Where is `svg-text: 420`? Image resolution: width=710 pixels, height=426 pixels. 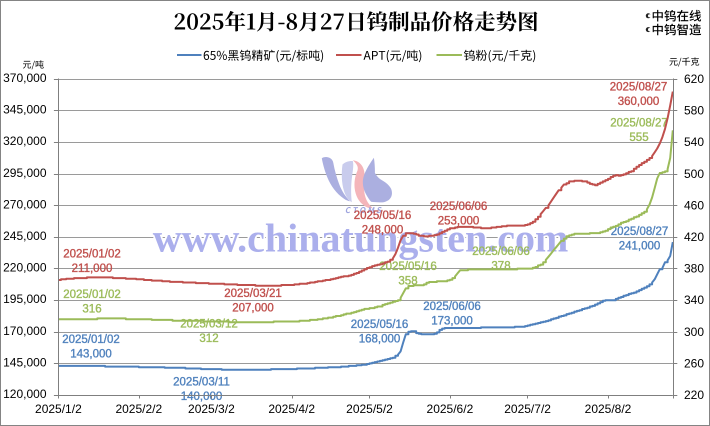
svg-text: 420 is located at coordinates (694, 237).